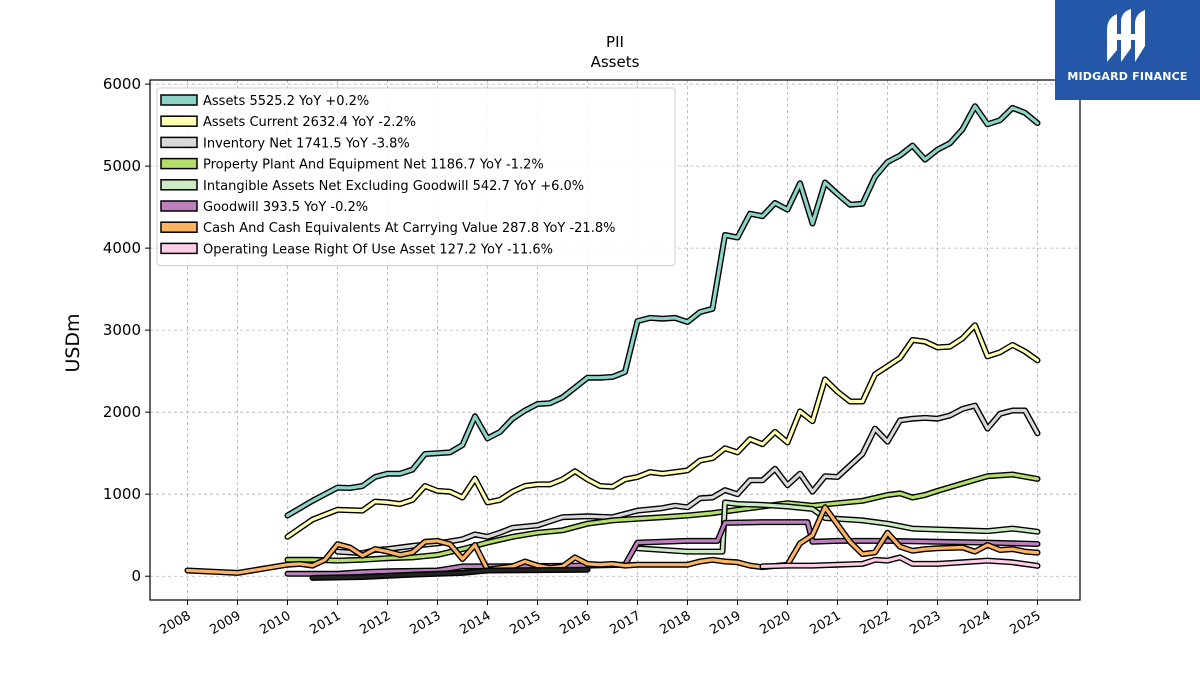 This screenshot has width=1200, height=675. I want to click on x-tick-label: 2025, so click(1025, 623).